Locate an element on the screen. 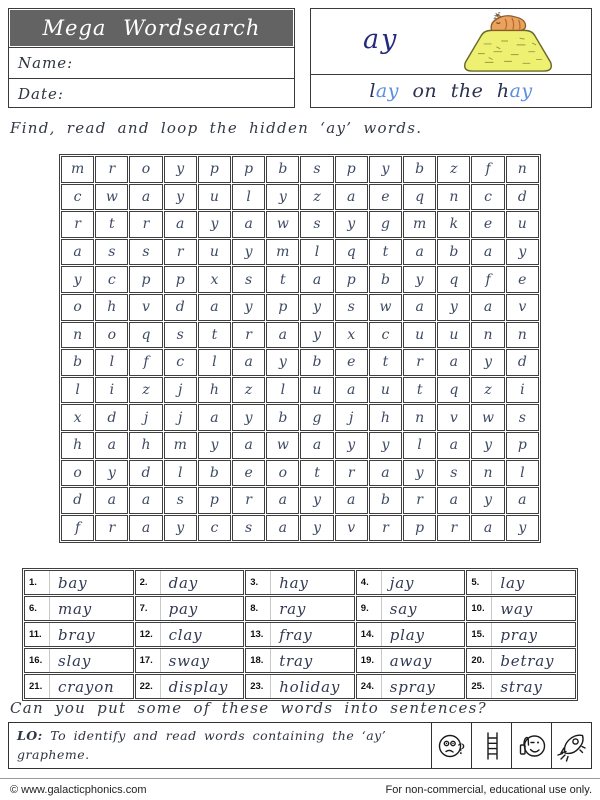 The height and width of the screenshot is (800, 600). name-field: Name: is located at coordinates (151, 62).